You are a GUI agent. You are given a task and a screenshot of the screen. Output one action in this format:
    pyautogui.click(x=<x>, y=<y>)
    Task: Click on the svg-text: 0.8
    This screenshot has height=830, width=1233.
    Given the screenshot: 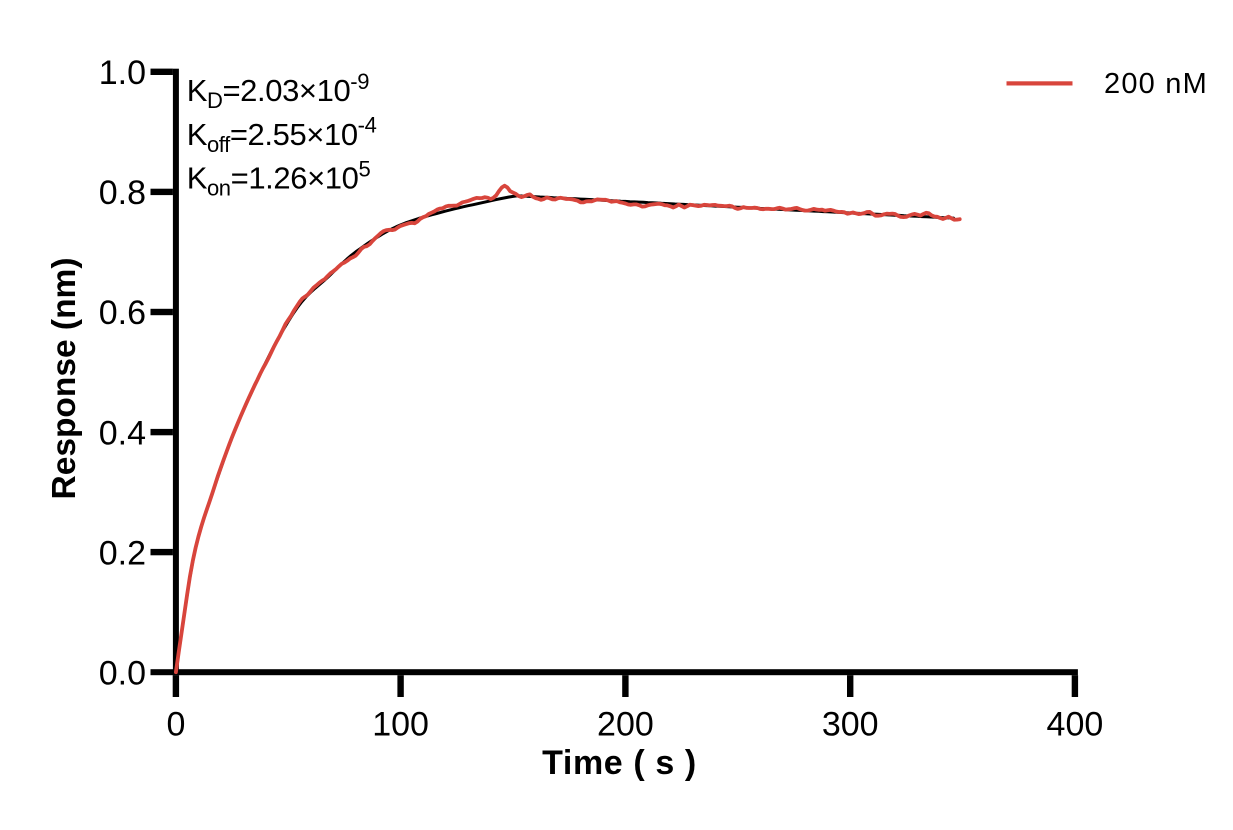 What is the action you would take?
    pyautogui.click(x=122, y=193)
    